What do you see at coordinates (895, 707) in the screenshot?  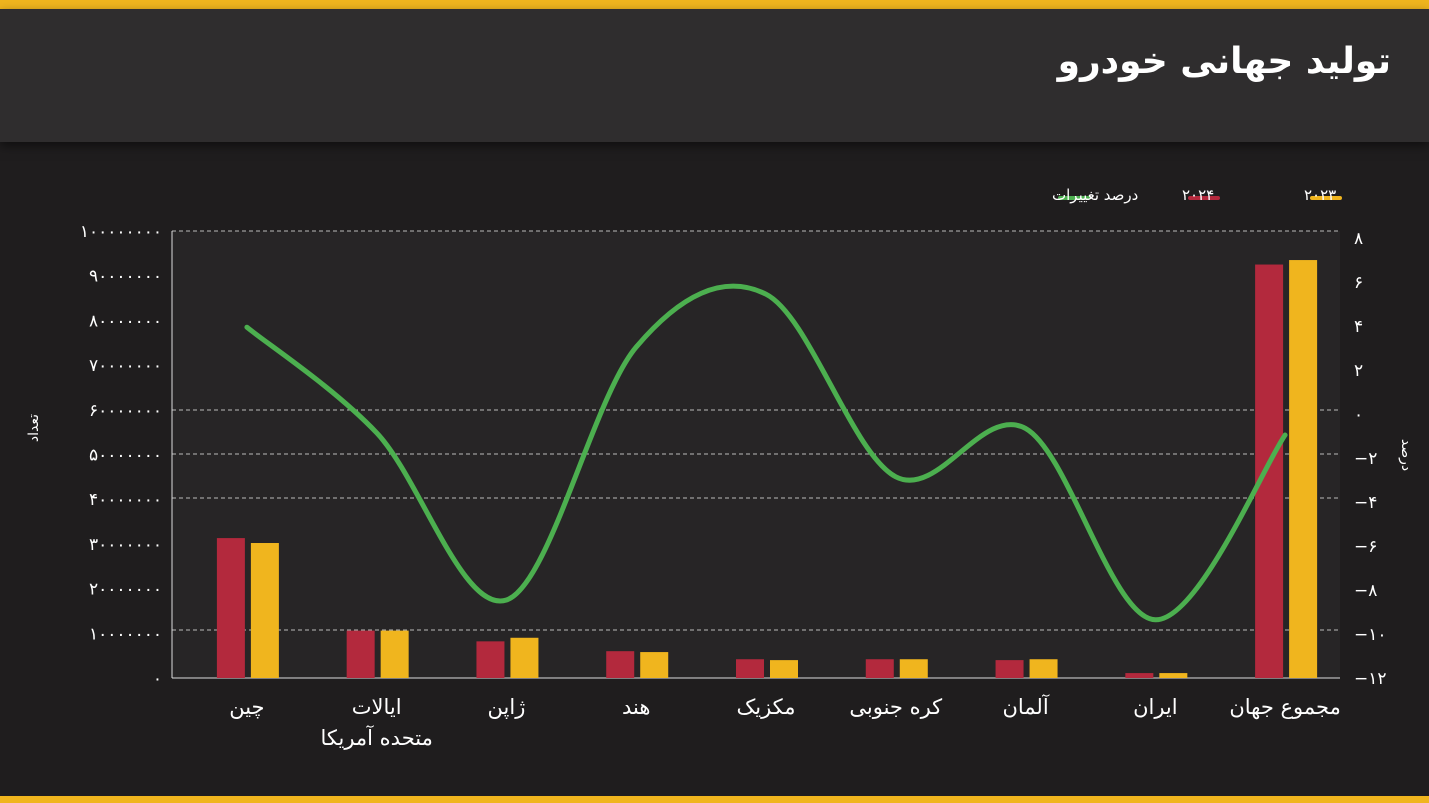 I see `x-tick-label: کره جنوبی` at bounding box center [895, 707].